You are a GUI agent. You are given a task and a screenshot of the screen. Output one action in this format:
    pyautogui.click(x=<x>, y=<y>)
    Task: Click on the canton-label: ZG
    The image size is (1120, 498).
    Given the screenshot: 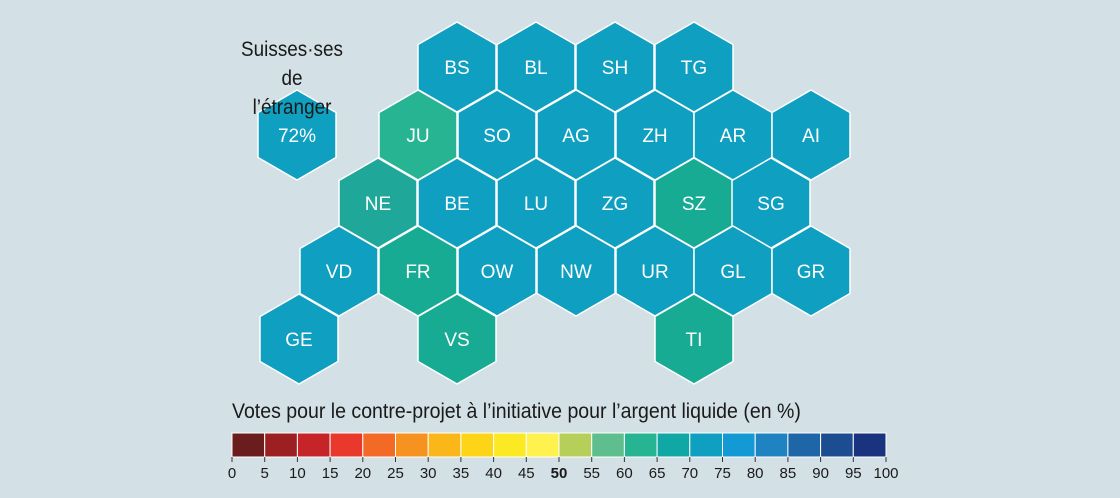 What is the action you would take?
    pyautogui.click(x=615, y=204)
    